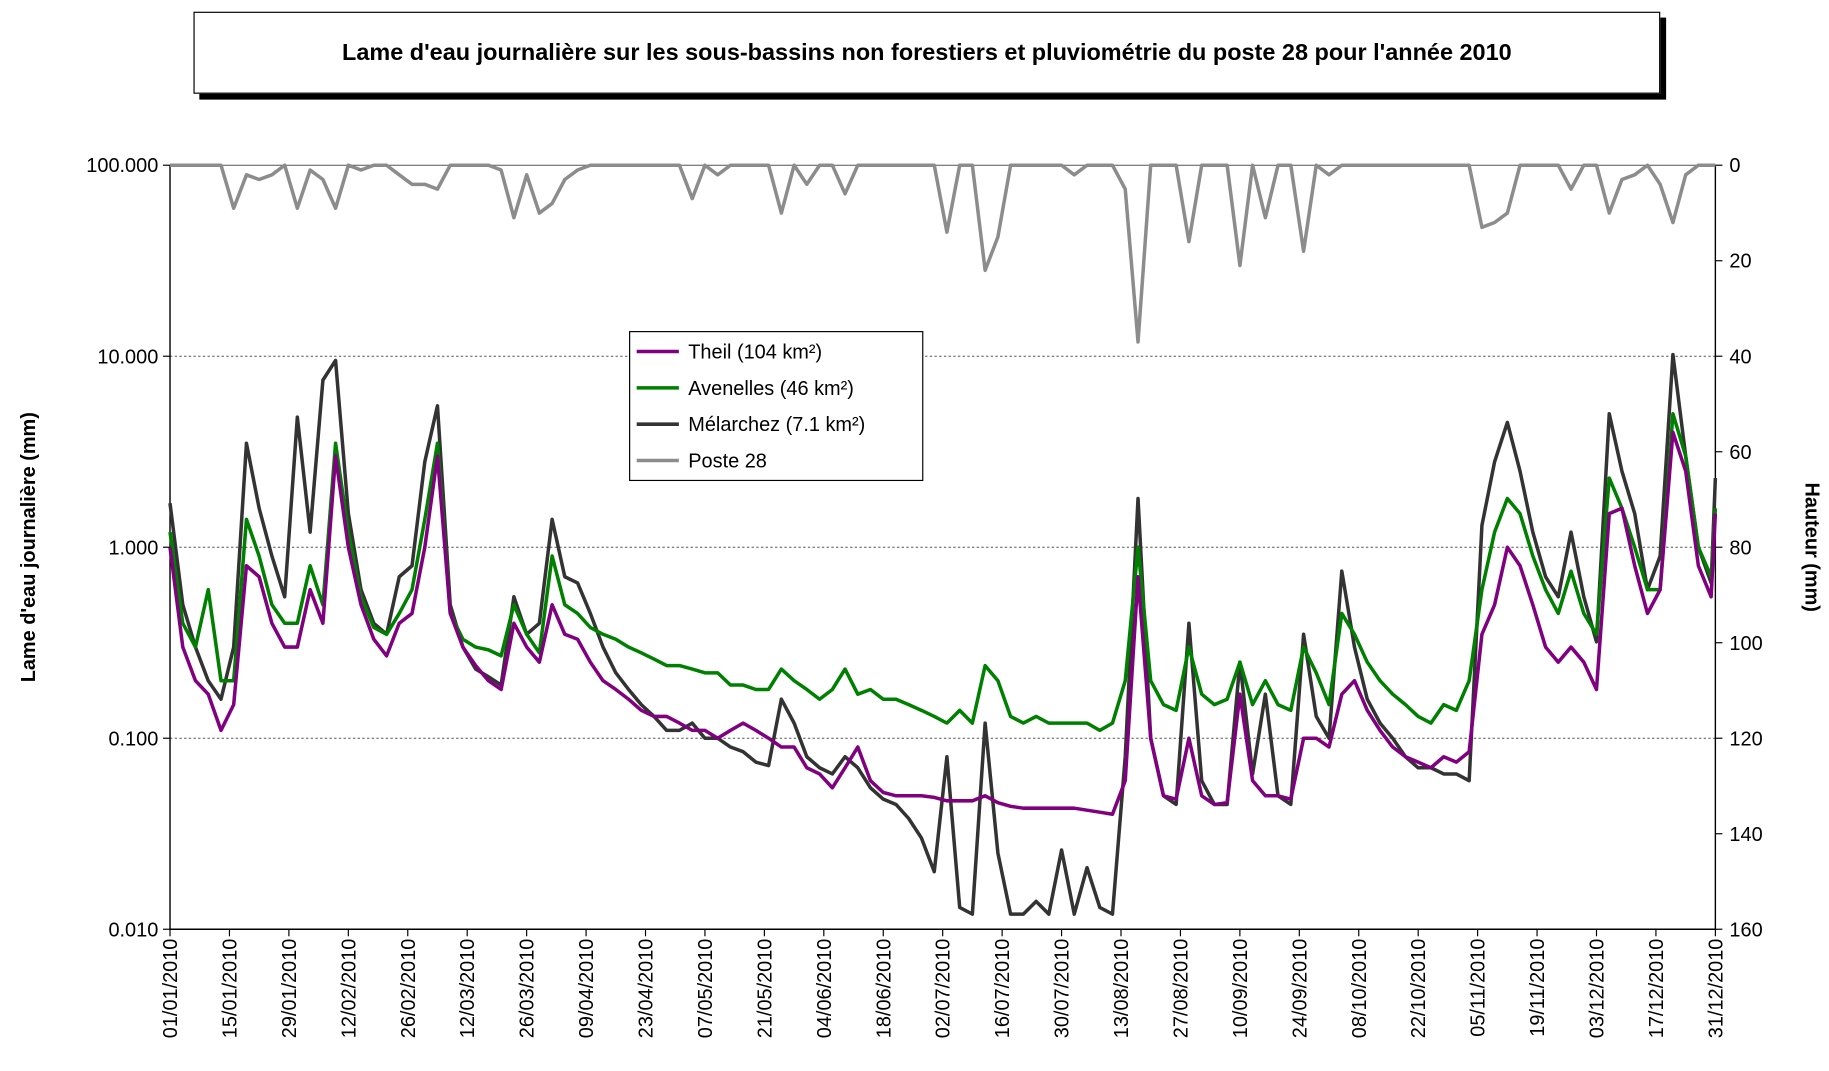 The width and height of the screenshot is (1829, 1071). I want to click on x-tick-label: 29/01/2010, so click(290, 989).